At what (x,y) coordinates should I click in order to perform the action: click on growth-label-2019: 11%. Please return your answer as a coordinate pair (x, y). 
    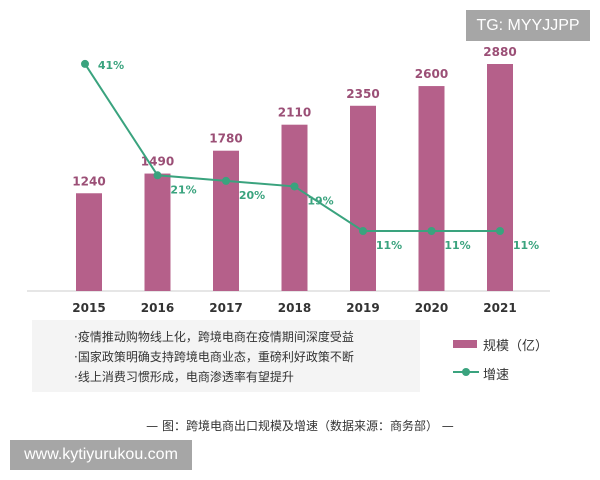
    Looking at the image, I should click on (389, 245).